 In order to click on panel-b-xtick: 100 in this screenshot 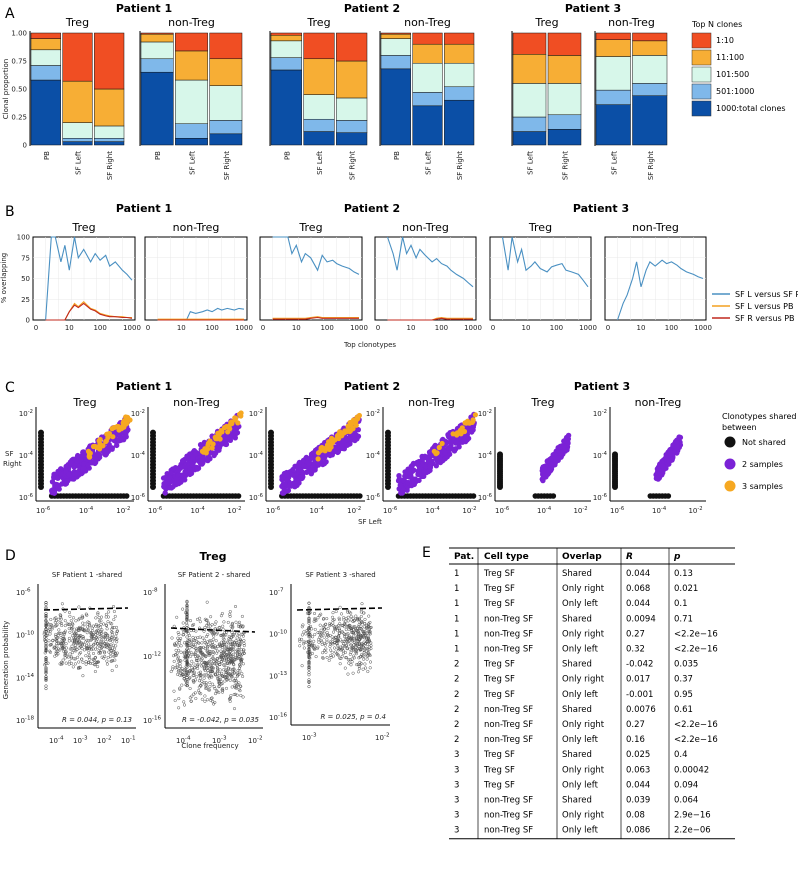, I will do `click(671, 328)`.